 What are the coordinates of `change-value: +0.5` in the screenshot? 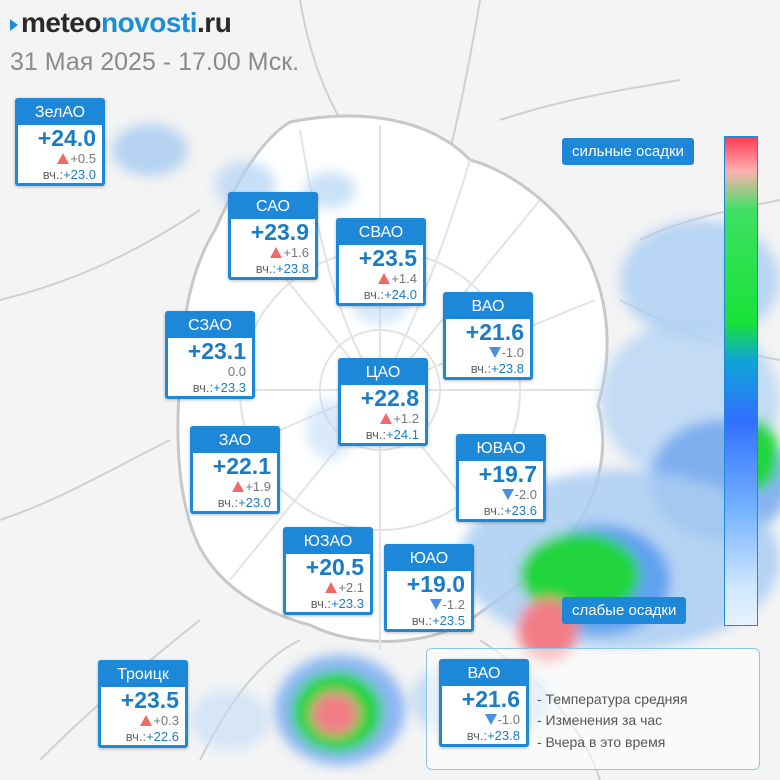 It's located at (83, 158).